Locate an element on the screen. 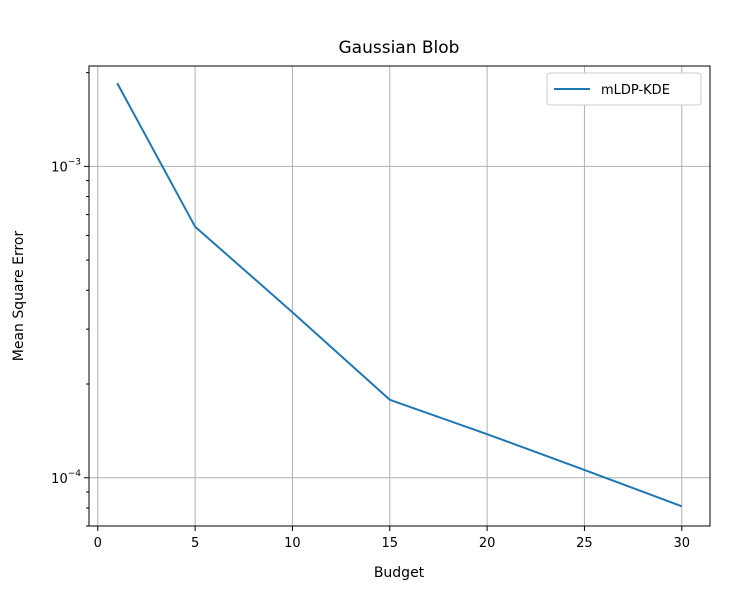 This screenshot has height=590, width=755. chart-title: Gaussian Blob is located at coordinates (399, 48).